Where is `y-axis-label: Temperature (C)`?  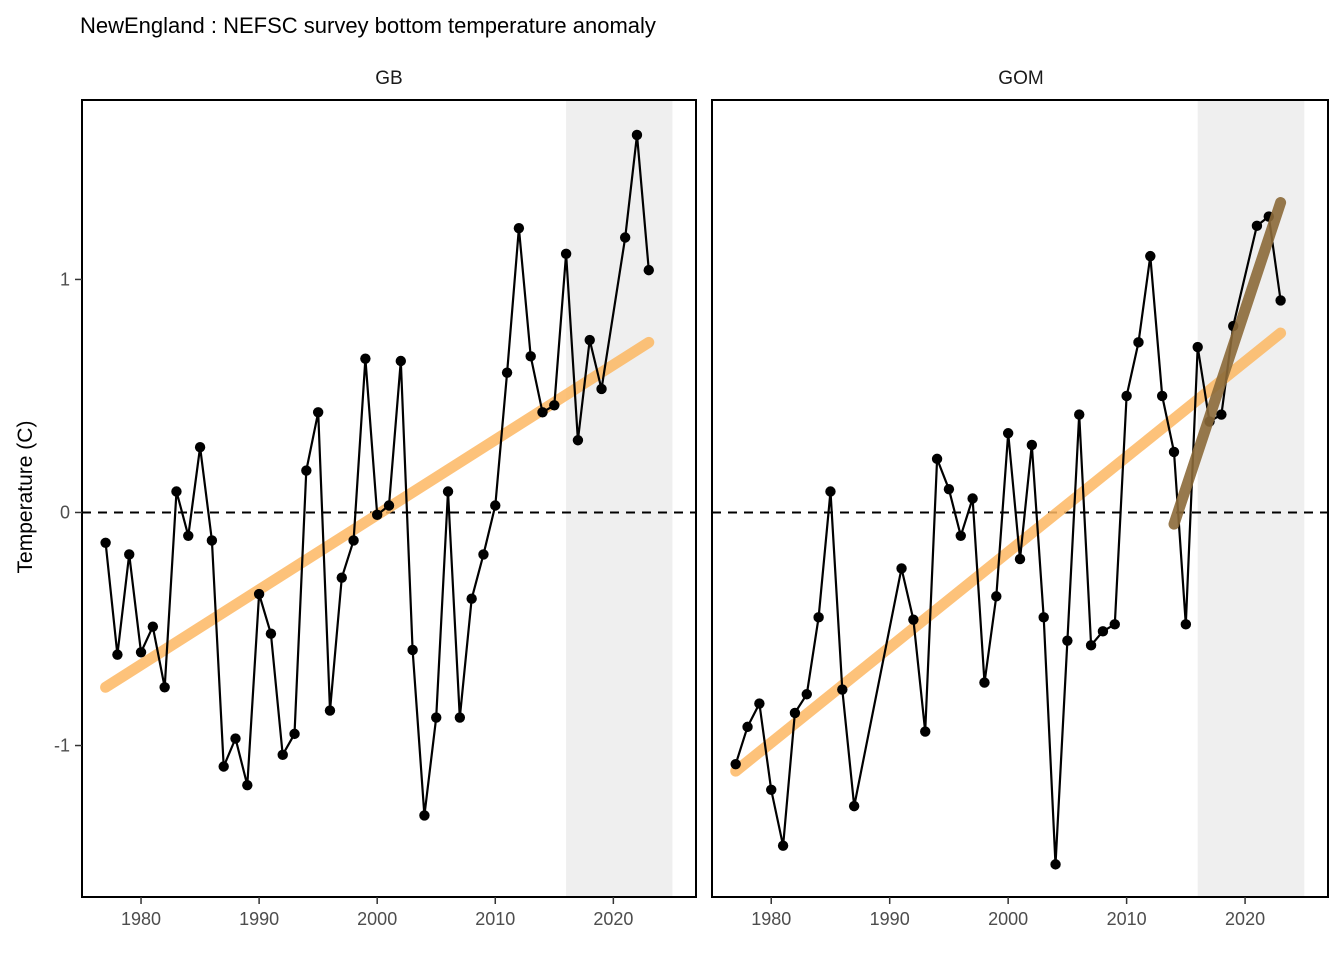
y-axis-label: Temperature (C) is located at coordinates (25, 497).